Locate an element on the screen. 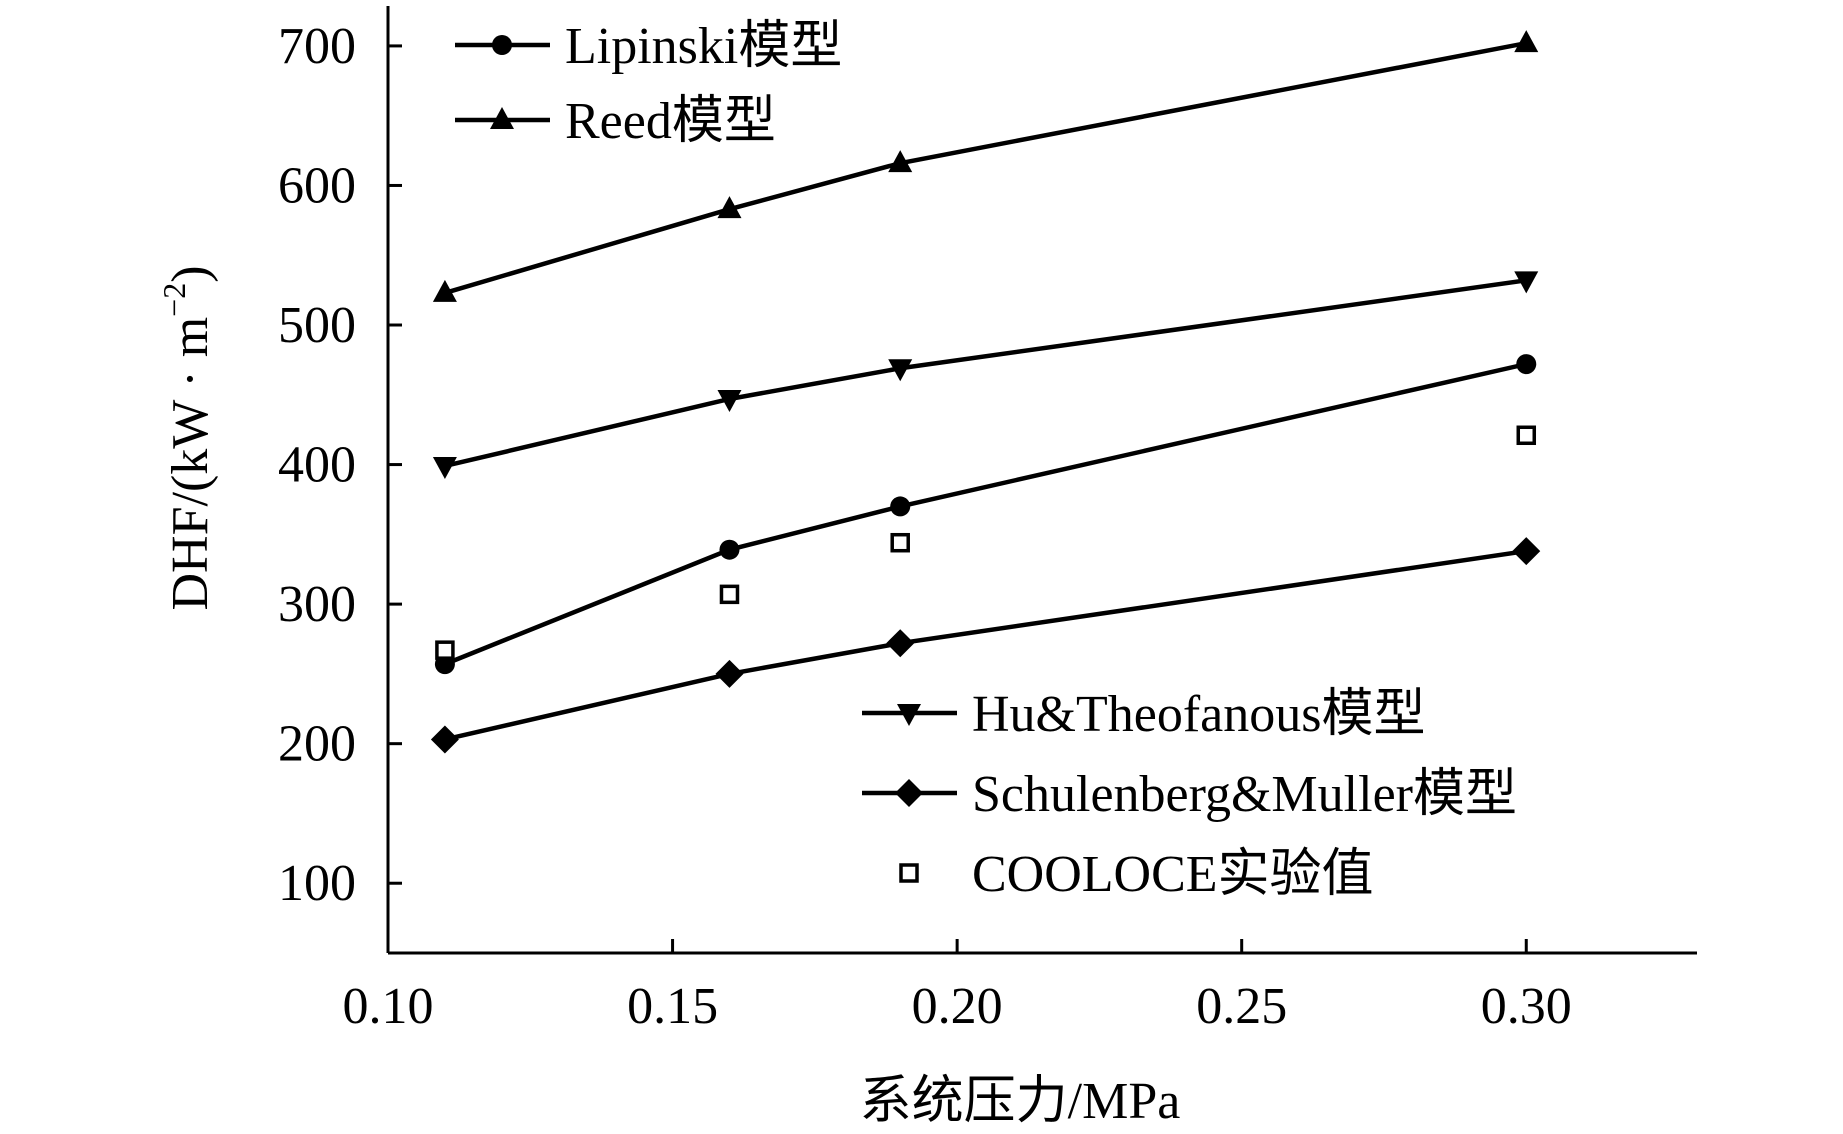 This screenshot has width=1843, height=1134. legend-label: Lipinski模型 is located at coordinates (703, 46).